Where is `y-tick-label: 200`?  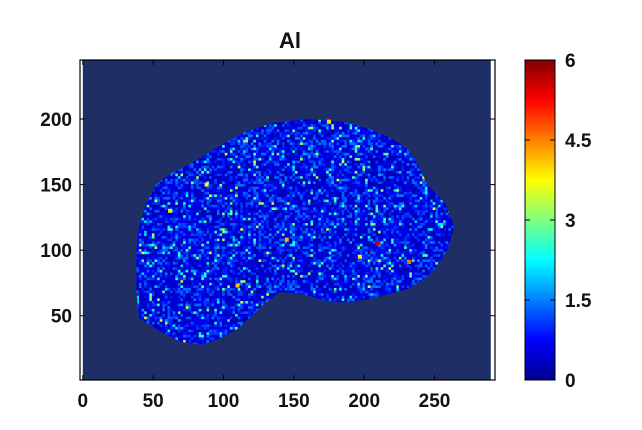
y-tick-label: 200 is located at coordinates (56, 120).